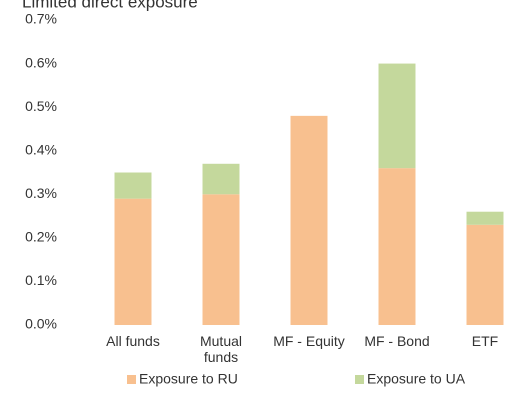  What do you see at coordinates (41, 237) in the screenshot?
I see `y-tick-label: 0.2%` at bounding box center [41, 237].